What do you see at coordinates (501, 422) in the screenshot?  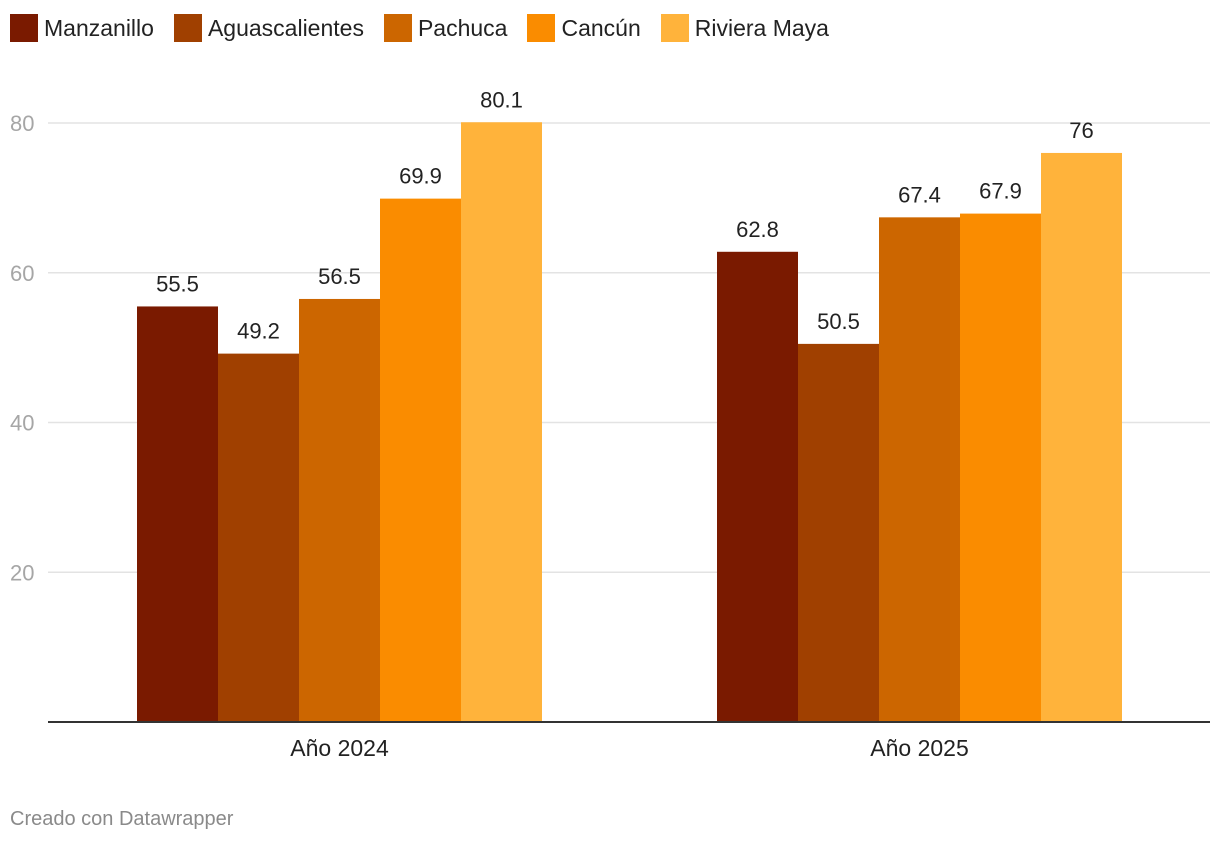 I see `bar-riviera-maya-ano-2024` at bounding box center [501, 422].